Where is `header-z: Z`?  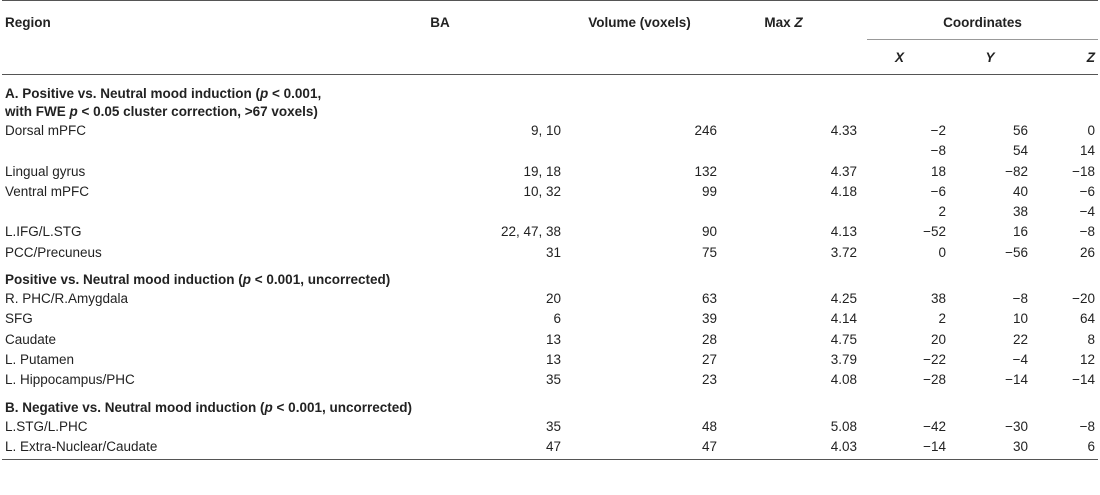 header-z: Z is located at coordinates (1091, 57).